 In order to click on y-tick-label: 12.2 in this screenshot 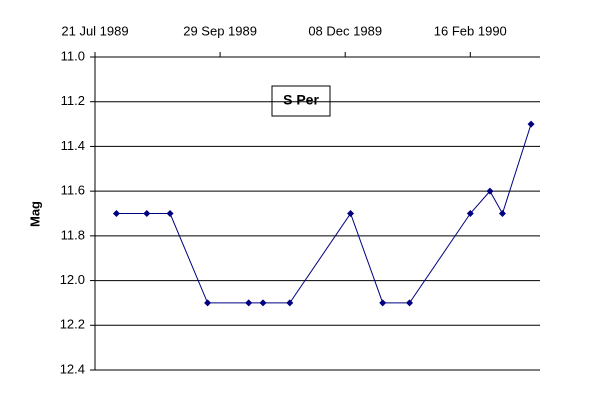, I will do `click(72, 324)`.